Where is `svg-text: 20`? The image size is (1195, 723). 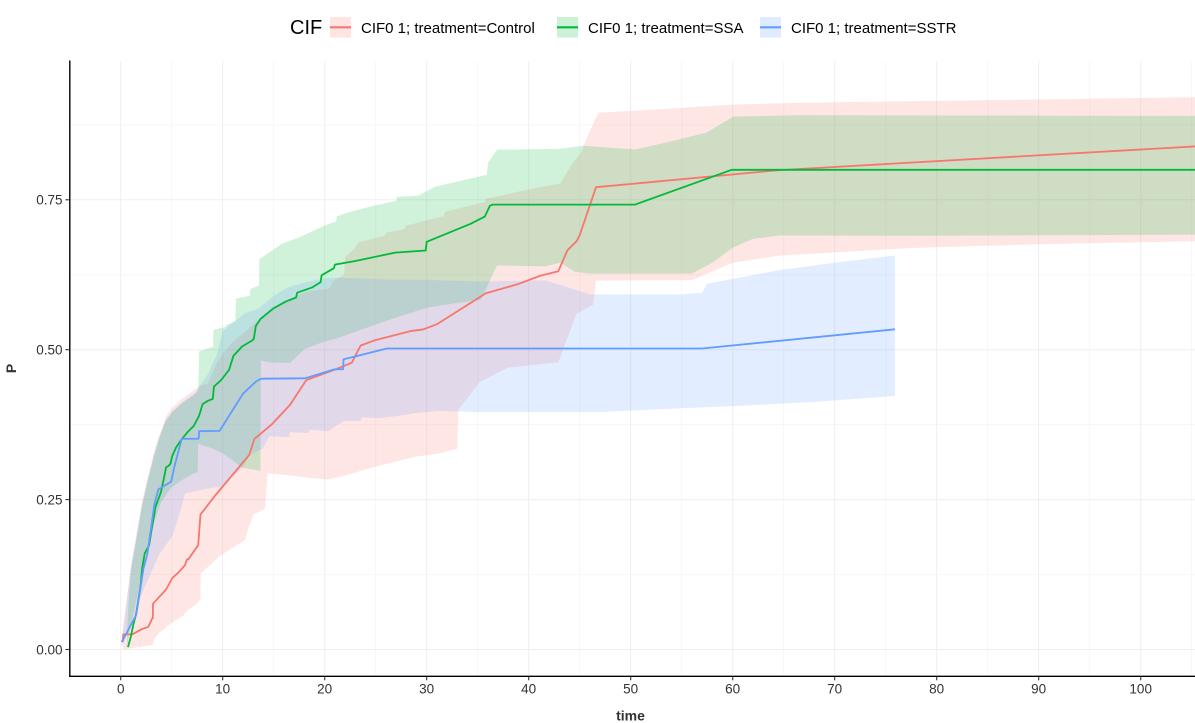 svg-text: 20 is located at coordinates (324, 688).